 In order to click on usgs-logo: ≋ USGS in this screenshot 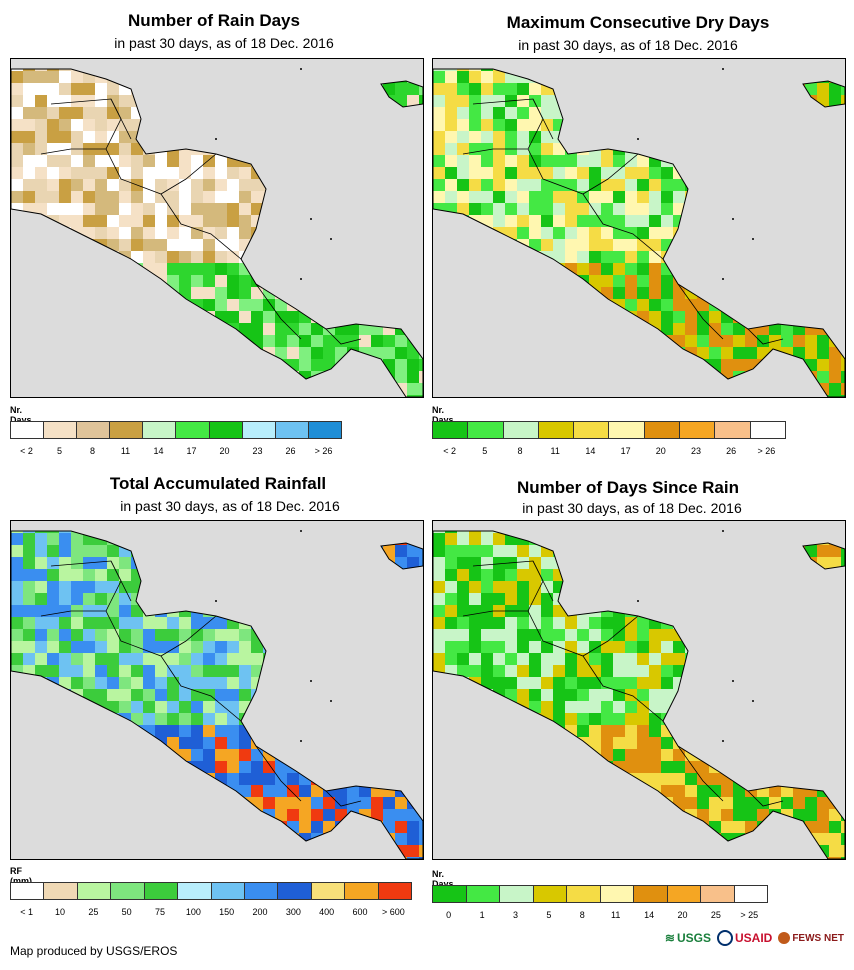, I will do `click(687, 938)`.